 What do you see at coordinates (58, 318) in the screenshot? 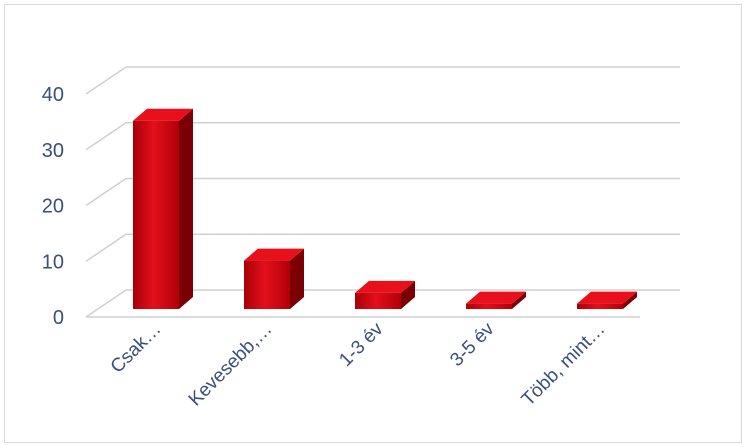
I see `y-tick-label: 0` at bounding box center [58, 318].